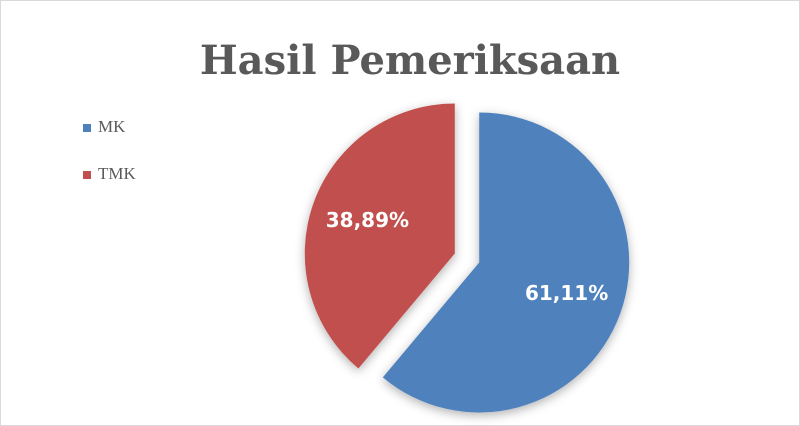  Describe the element at coordinates (117, 173) in the screenshot. I see `legend-label: TMK` at that location.